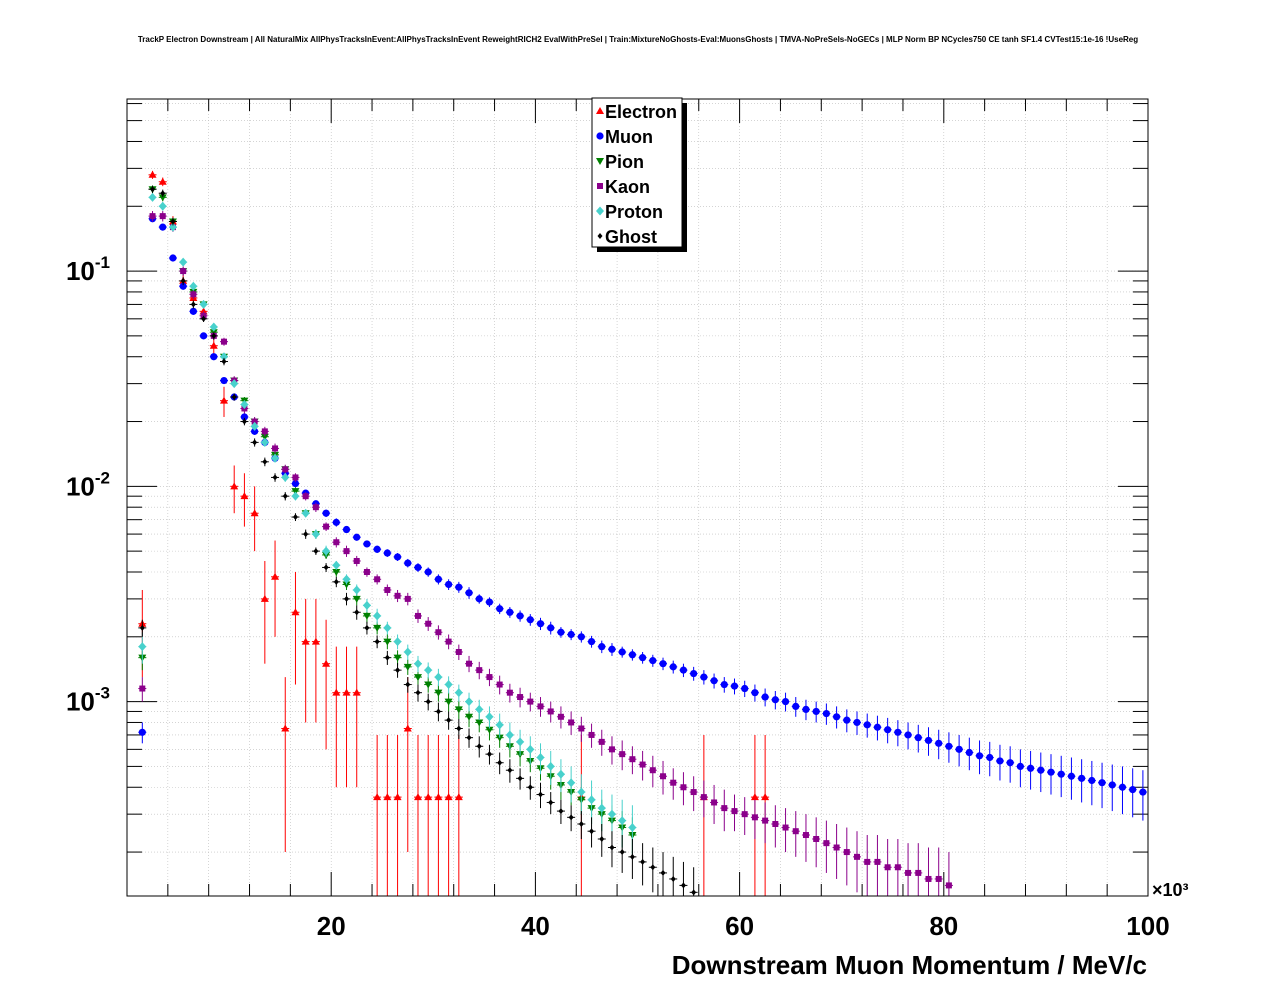 This screenshot has width=1276, height=996. What do you see at coordinates (637, 172) in the screenshot?
I see `legend-box` at bounding box center [637, 172].